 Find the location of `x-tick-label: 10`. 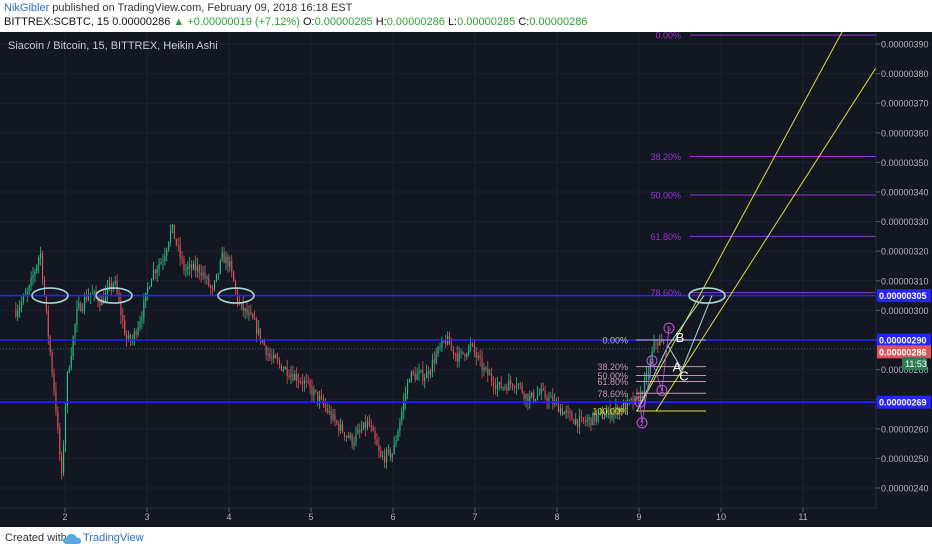

x-tick-label: 10 is located at coordinates (721, 517).